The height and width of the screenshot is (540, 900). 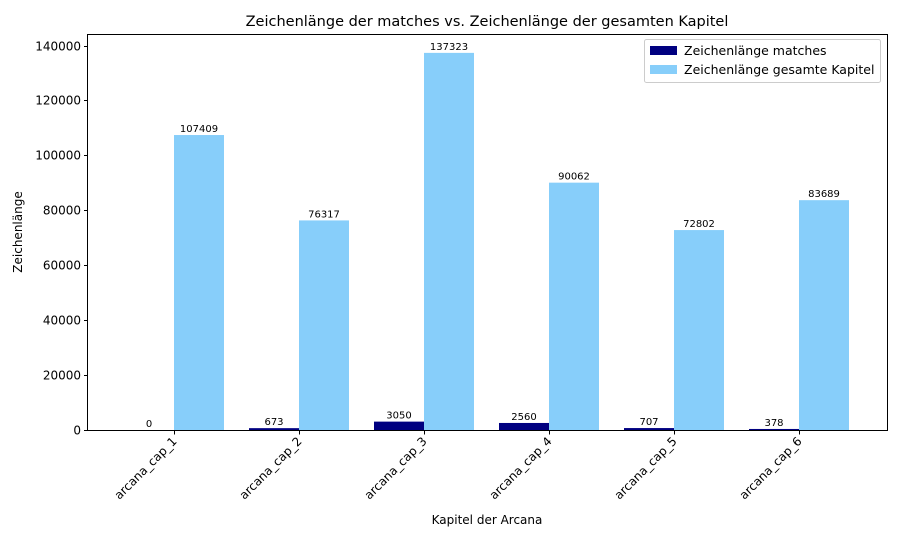 I want to click on y-axis: 0 20000 40000 60000 80000 100000 120000 140000, so click(x=61, y=239).